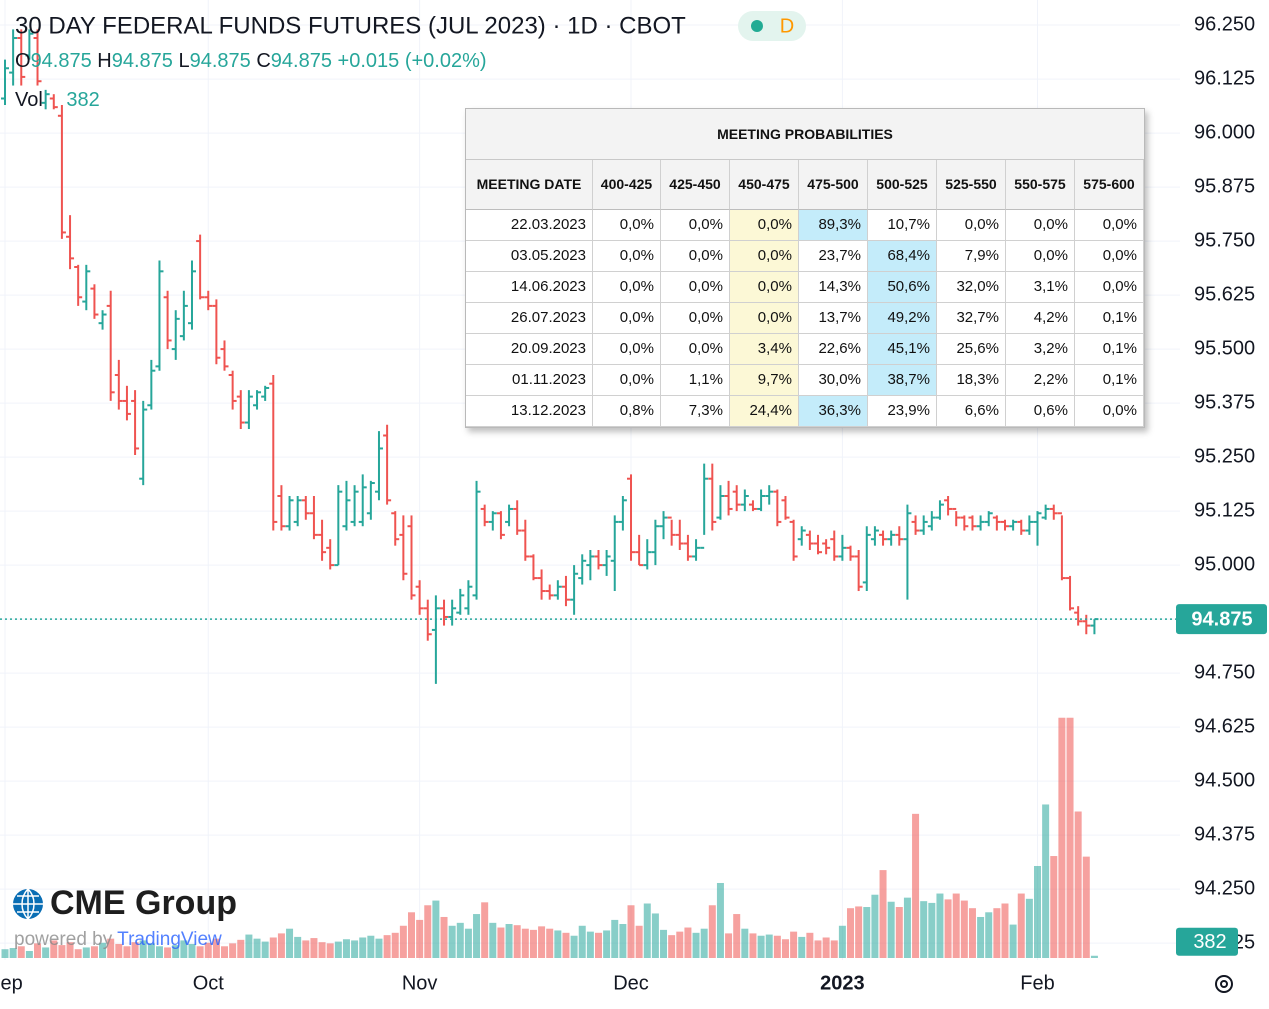 This screenshot has width=1269, height=1009. What do you see at coordinates (971, 318) in the screenshot?
I see `probability-cell: 32,7%` at bounding box center [971, 318].